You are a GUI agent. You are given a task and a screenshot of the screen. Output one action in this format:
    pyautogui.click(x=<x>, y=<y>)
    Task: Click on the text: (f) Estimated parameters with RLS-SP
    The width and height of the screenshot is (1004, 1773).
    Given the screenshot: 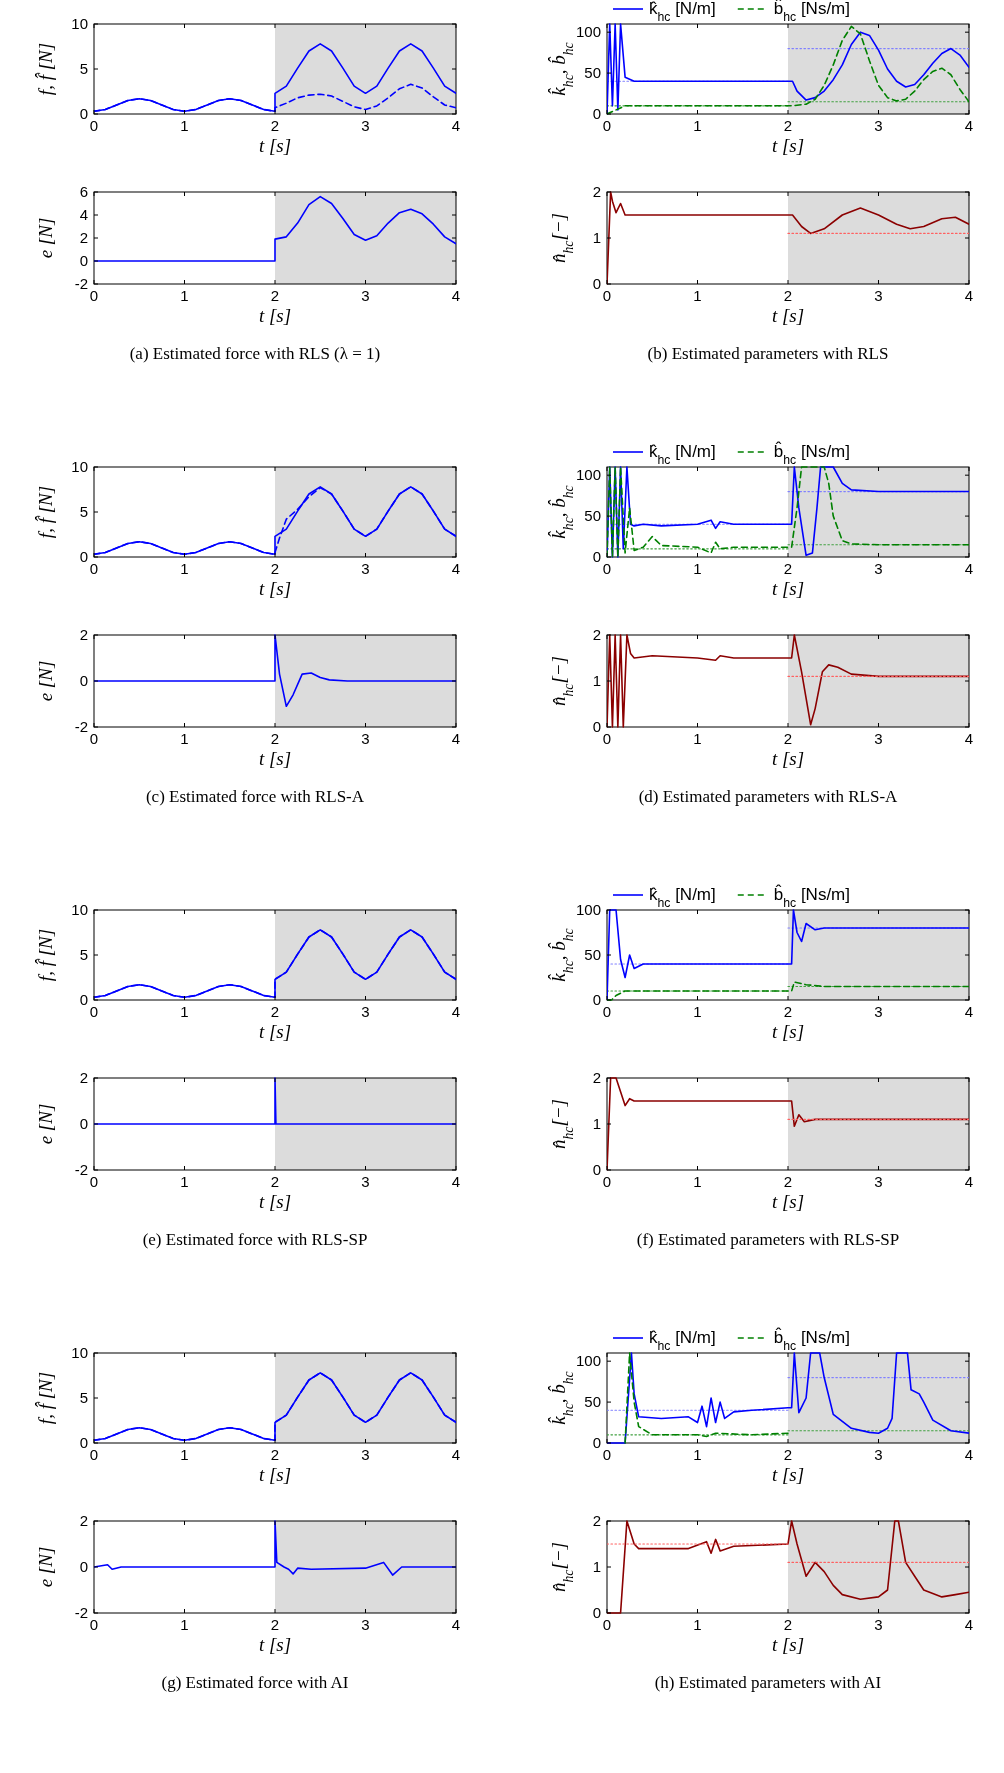 What is the action you would take?
    pyautogui.click(x=768, y=1239)
    